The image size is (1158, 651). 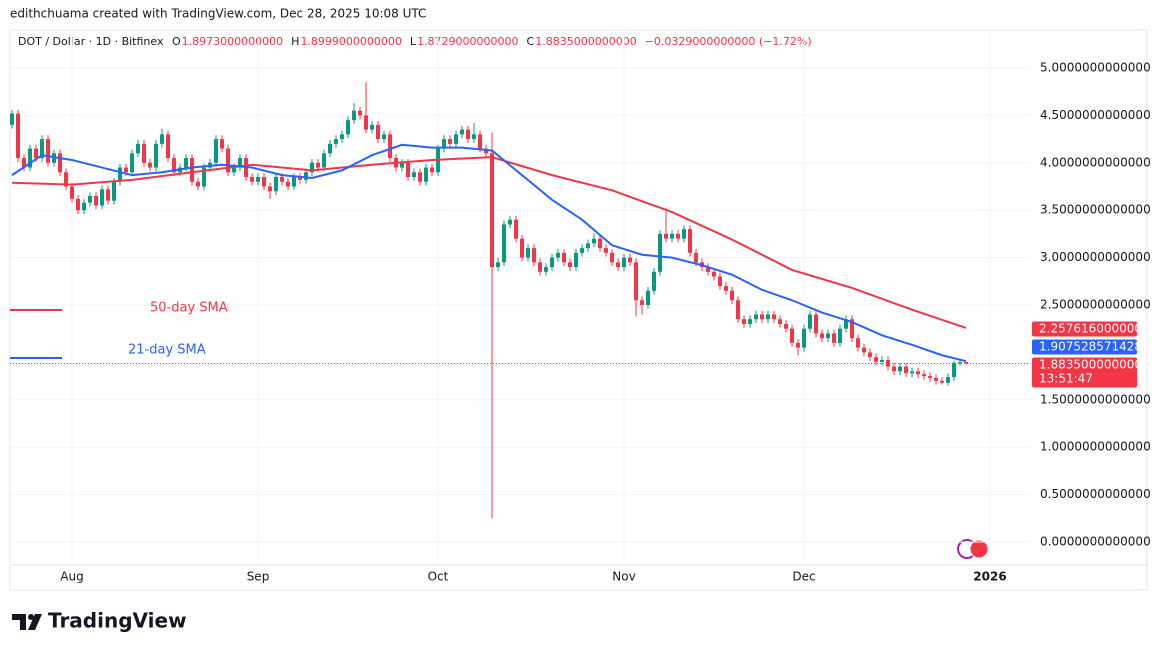 What do you see at coordinates (1095, 257) in the screenshot?
I see `y-tick-label: 3.0000000000000` at bounding box center [1095, 257].